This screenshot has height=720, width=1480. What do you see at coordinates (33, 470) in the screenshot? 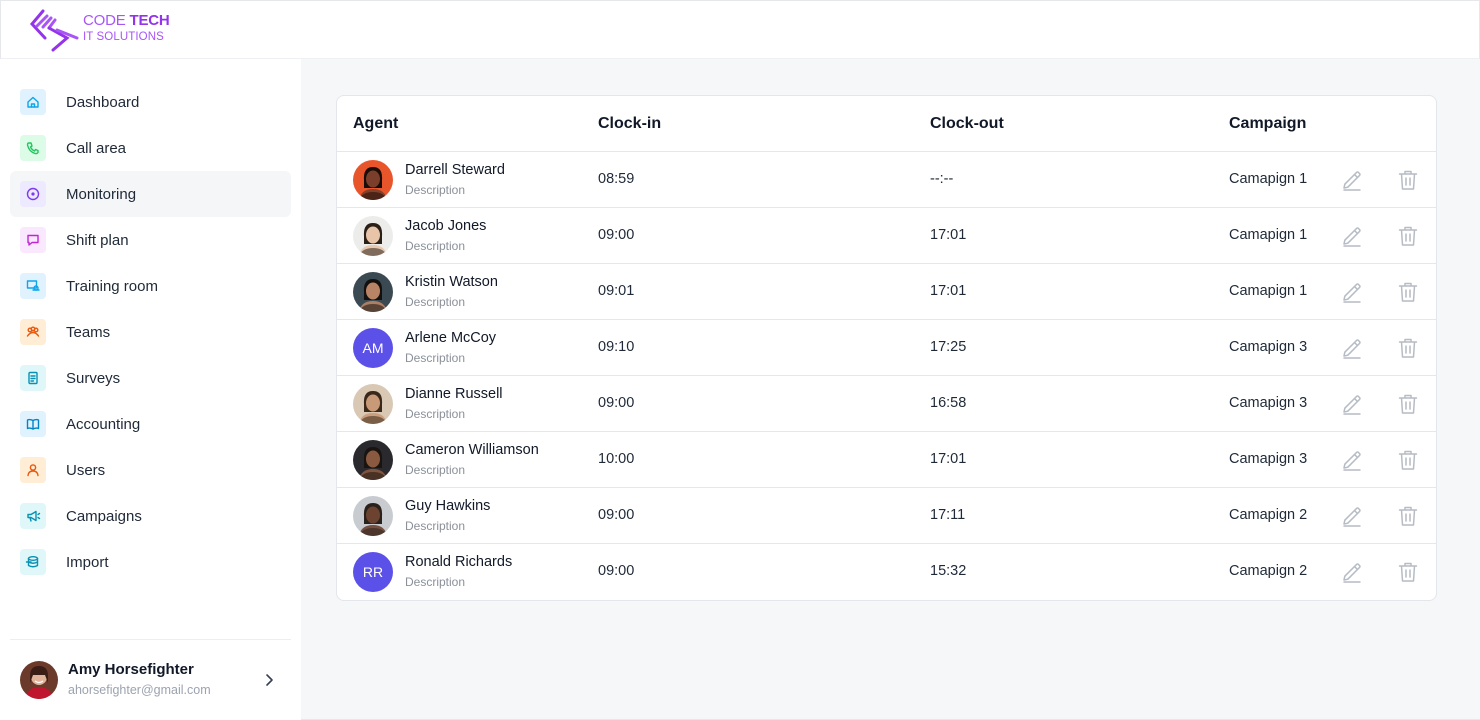
I see `user-icon` at bounding box center [33, 470].